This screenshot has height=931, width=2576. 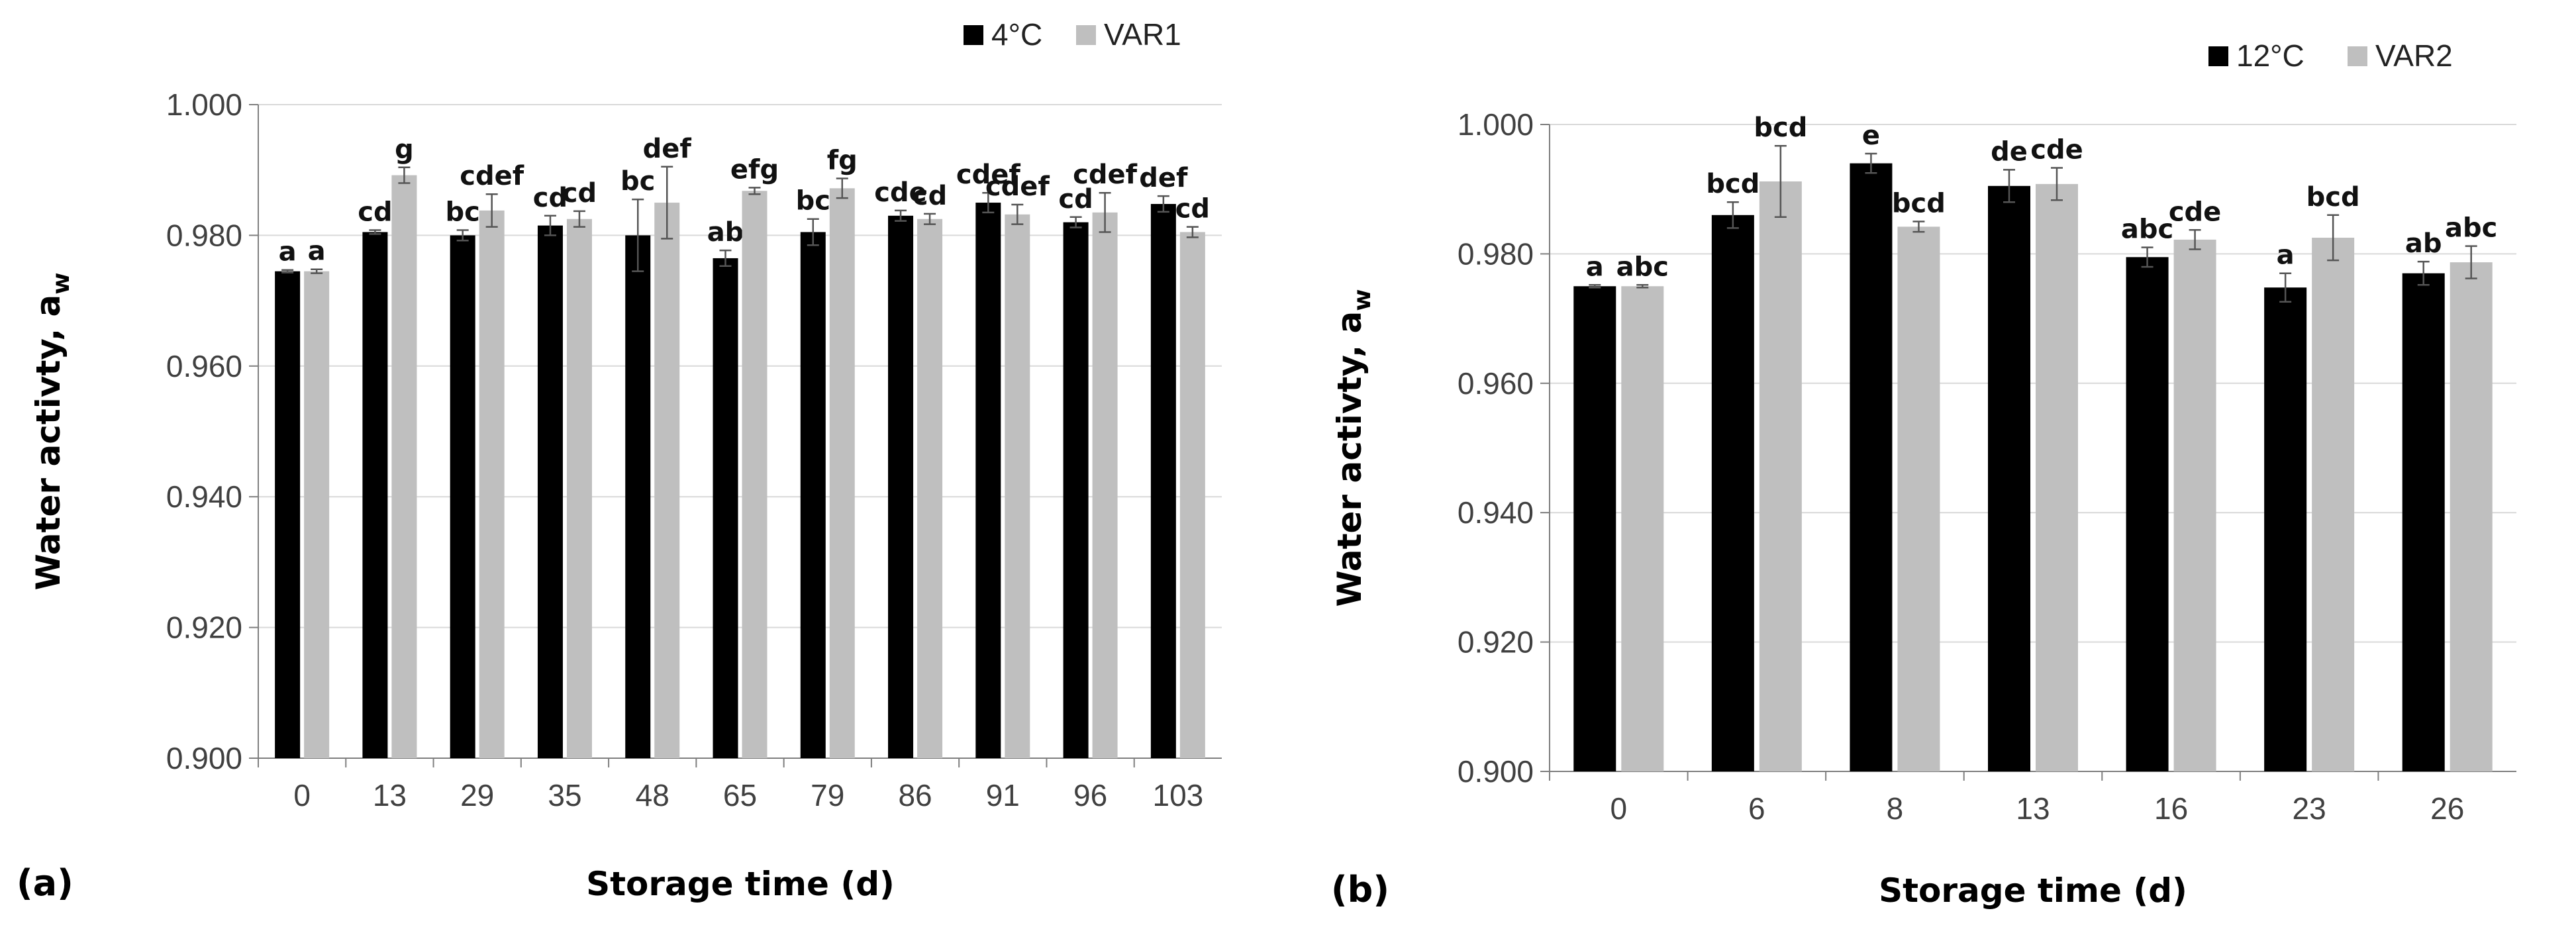 What do you see at coordinates (564, 795) in the screenshot?
I see `x-tick-label: 35` at bounding box center [564, 795].